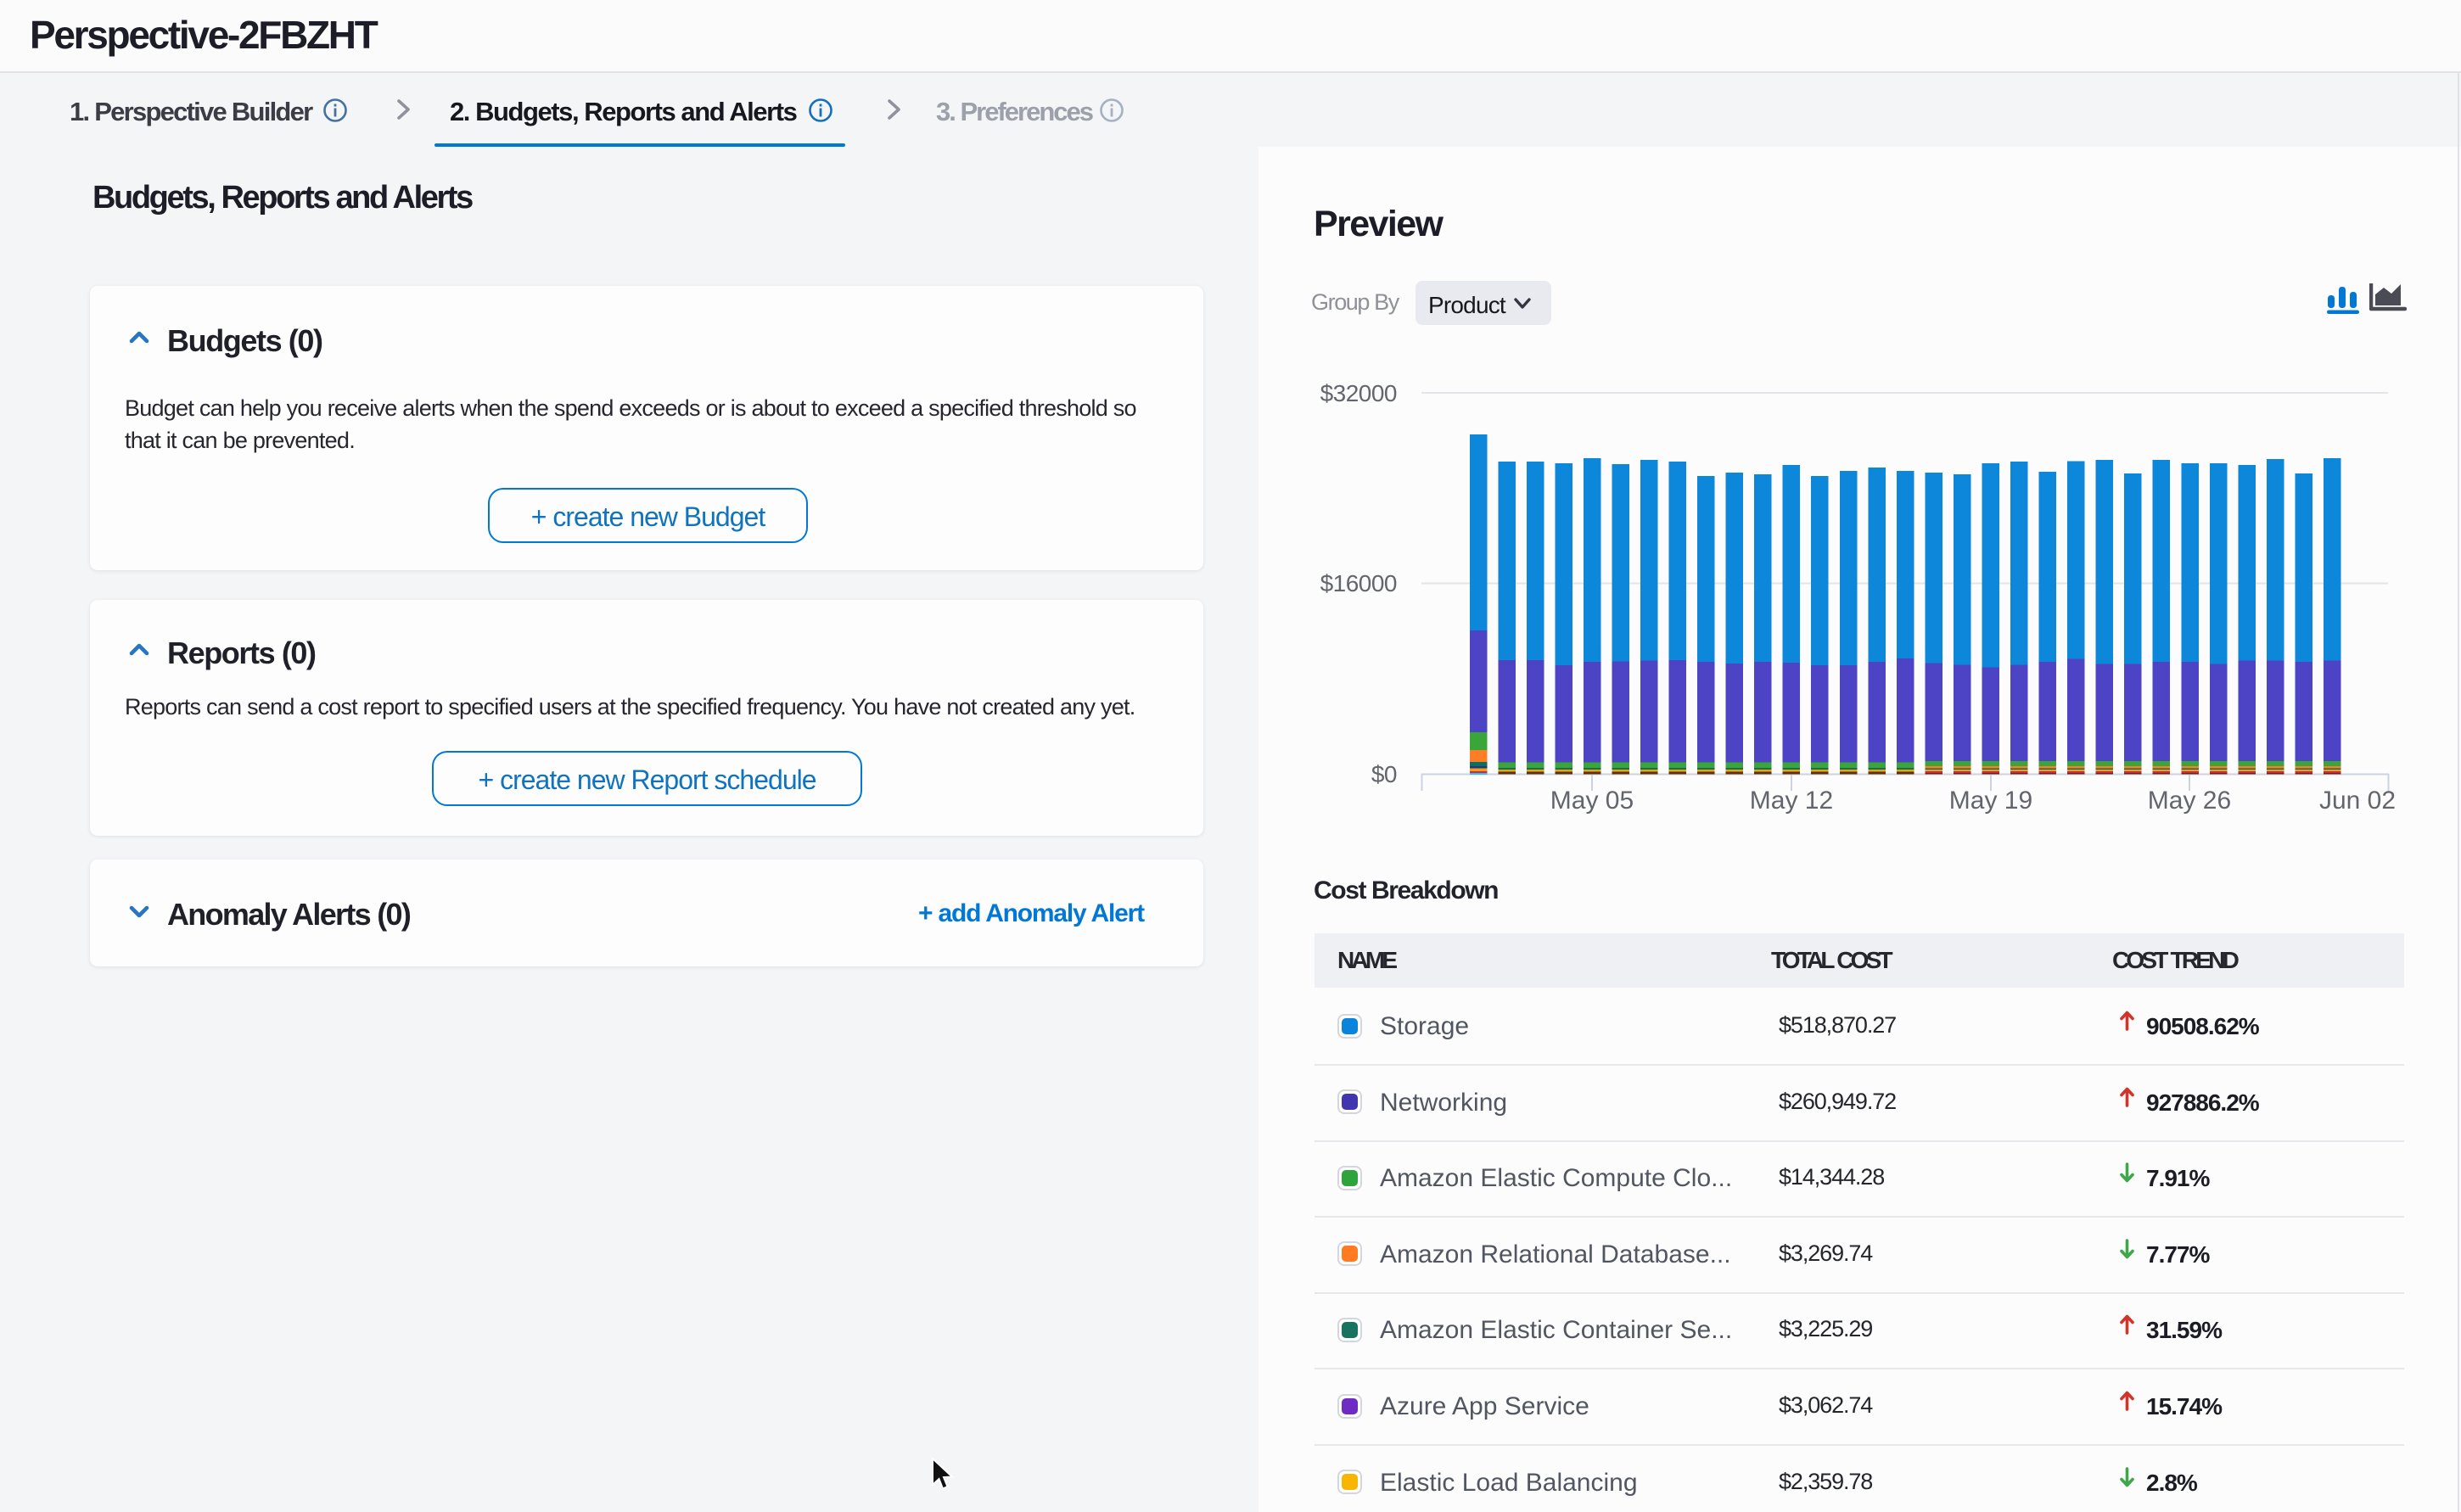 The height and width of the screenshot is (1512, 2461). What do you see at coordinates (2189, 801) in the screenshot?
I see `svg-text: May 26` at bounding box center [2189, 801].